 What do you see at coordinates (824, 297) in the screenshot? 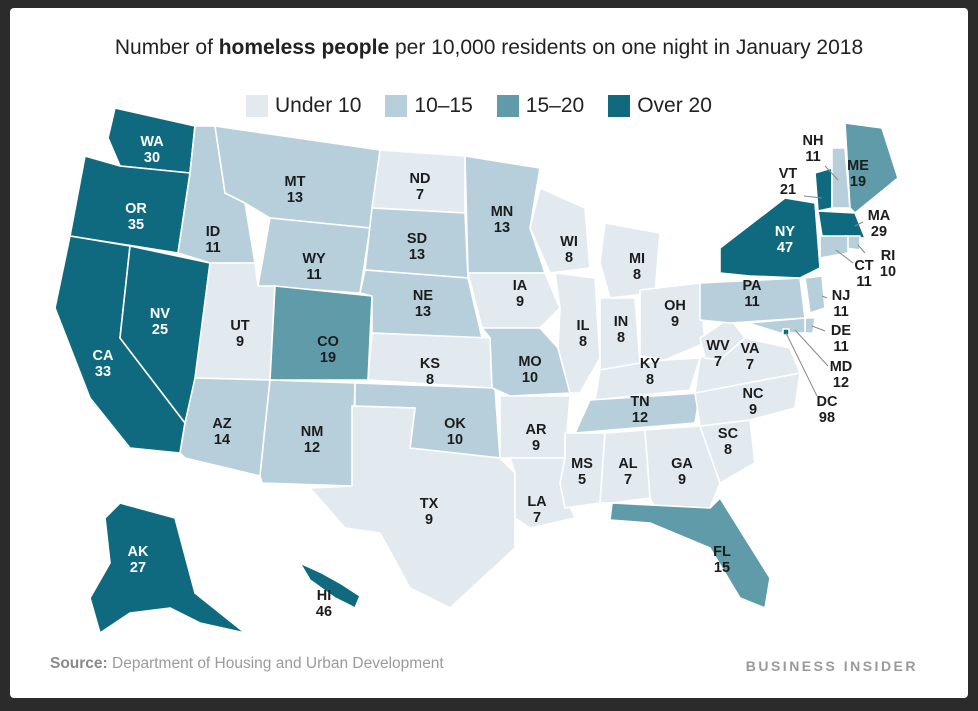
I see `leader-line-nj` at bounding box center [824, 297].